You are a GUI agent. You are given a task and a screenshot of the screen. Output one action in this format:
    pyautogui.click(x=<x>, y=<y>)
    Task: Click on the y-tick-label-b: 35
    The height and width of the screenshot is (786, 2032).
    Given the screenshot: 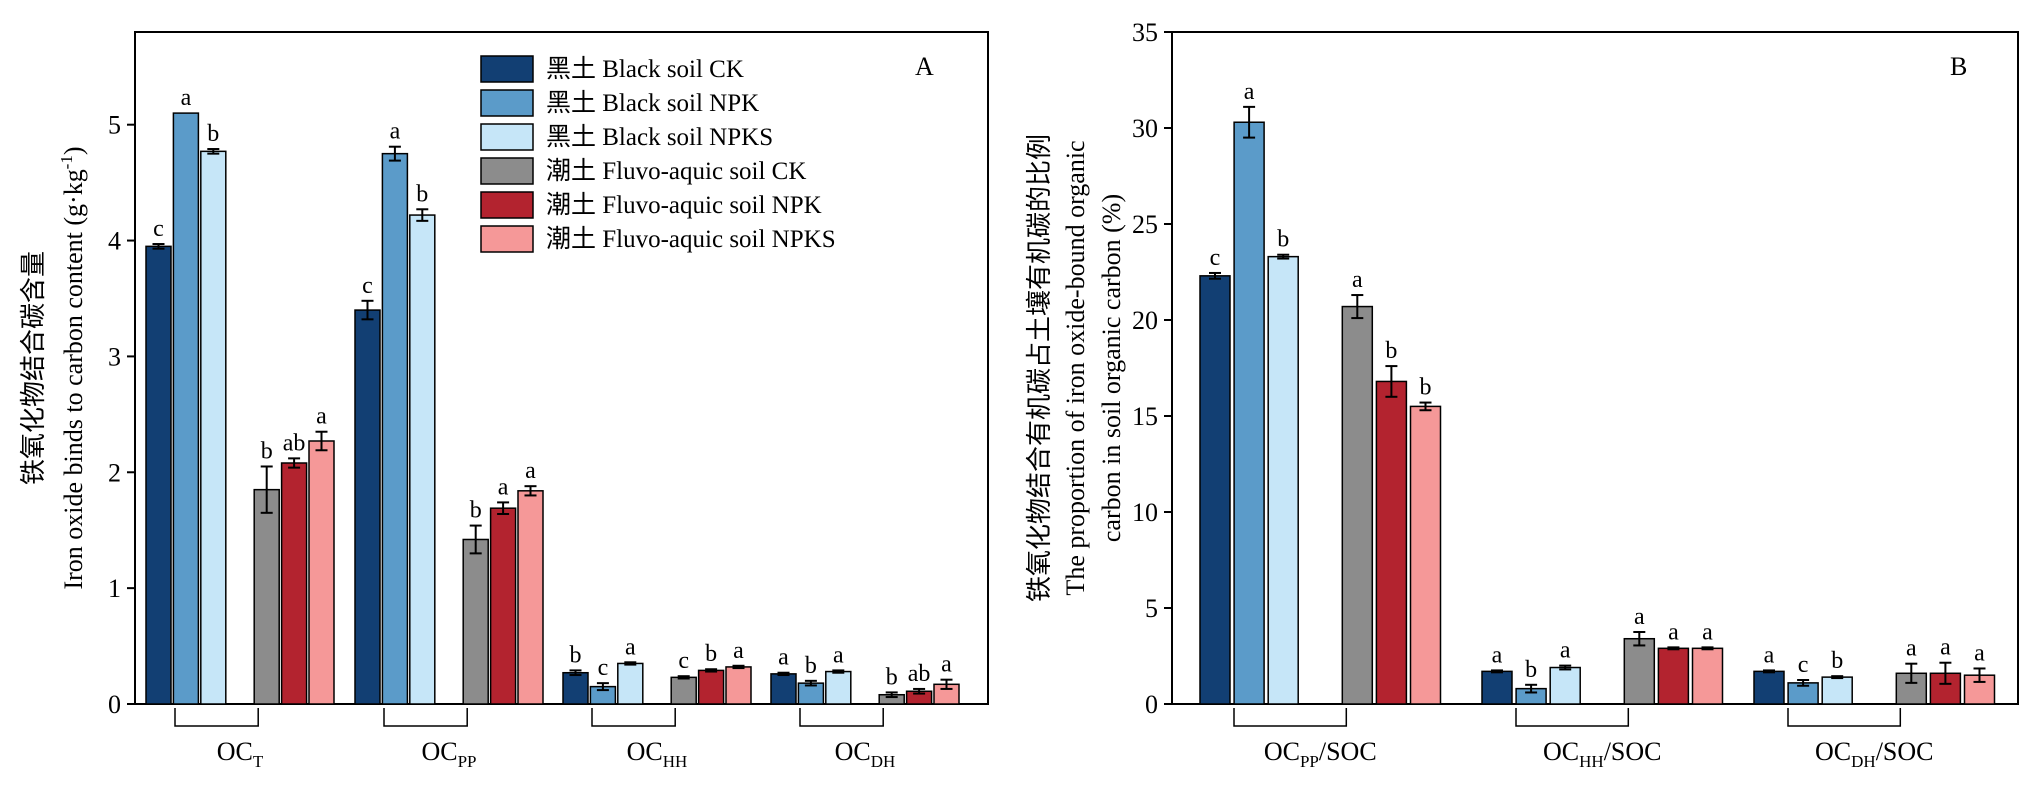 What is the action you would take?
    pyautogui.click(x=1145, y=32)
    